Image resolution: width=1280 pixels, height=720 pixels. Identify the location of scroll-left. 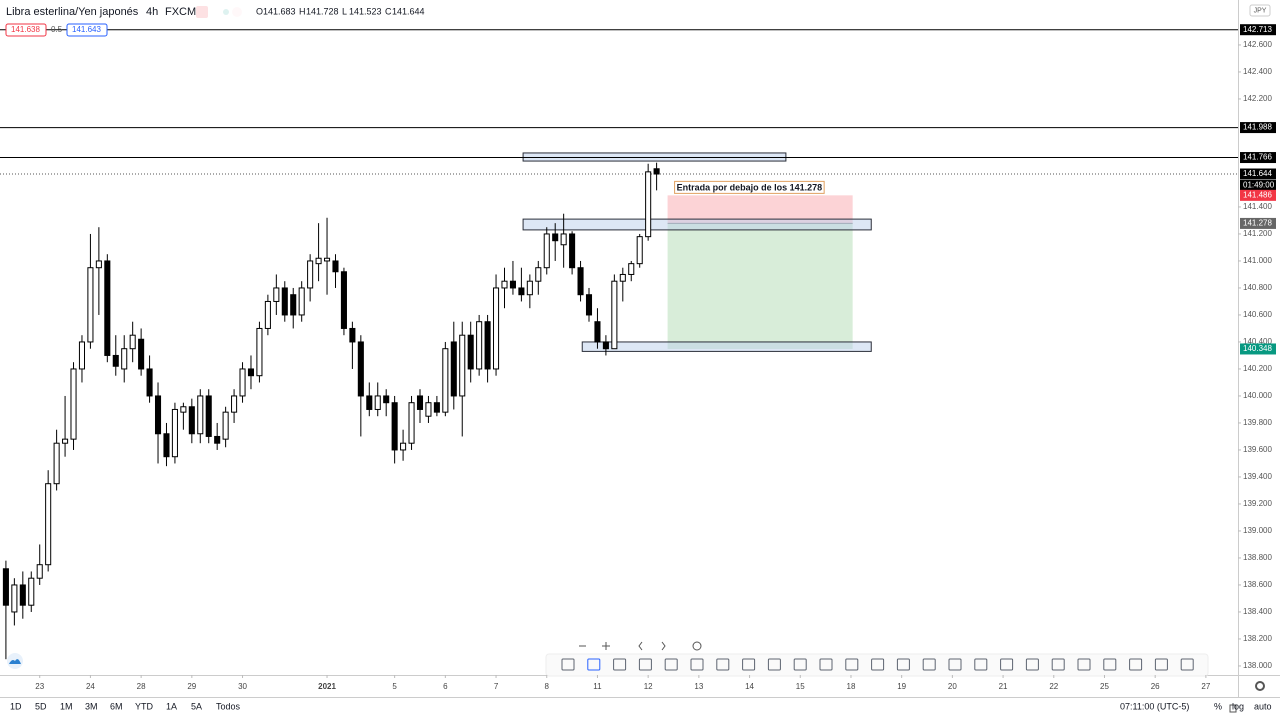
(640, 646).